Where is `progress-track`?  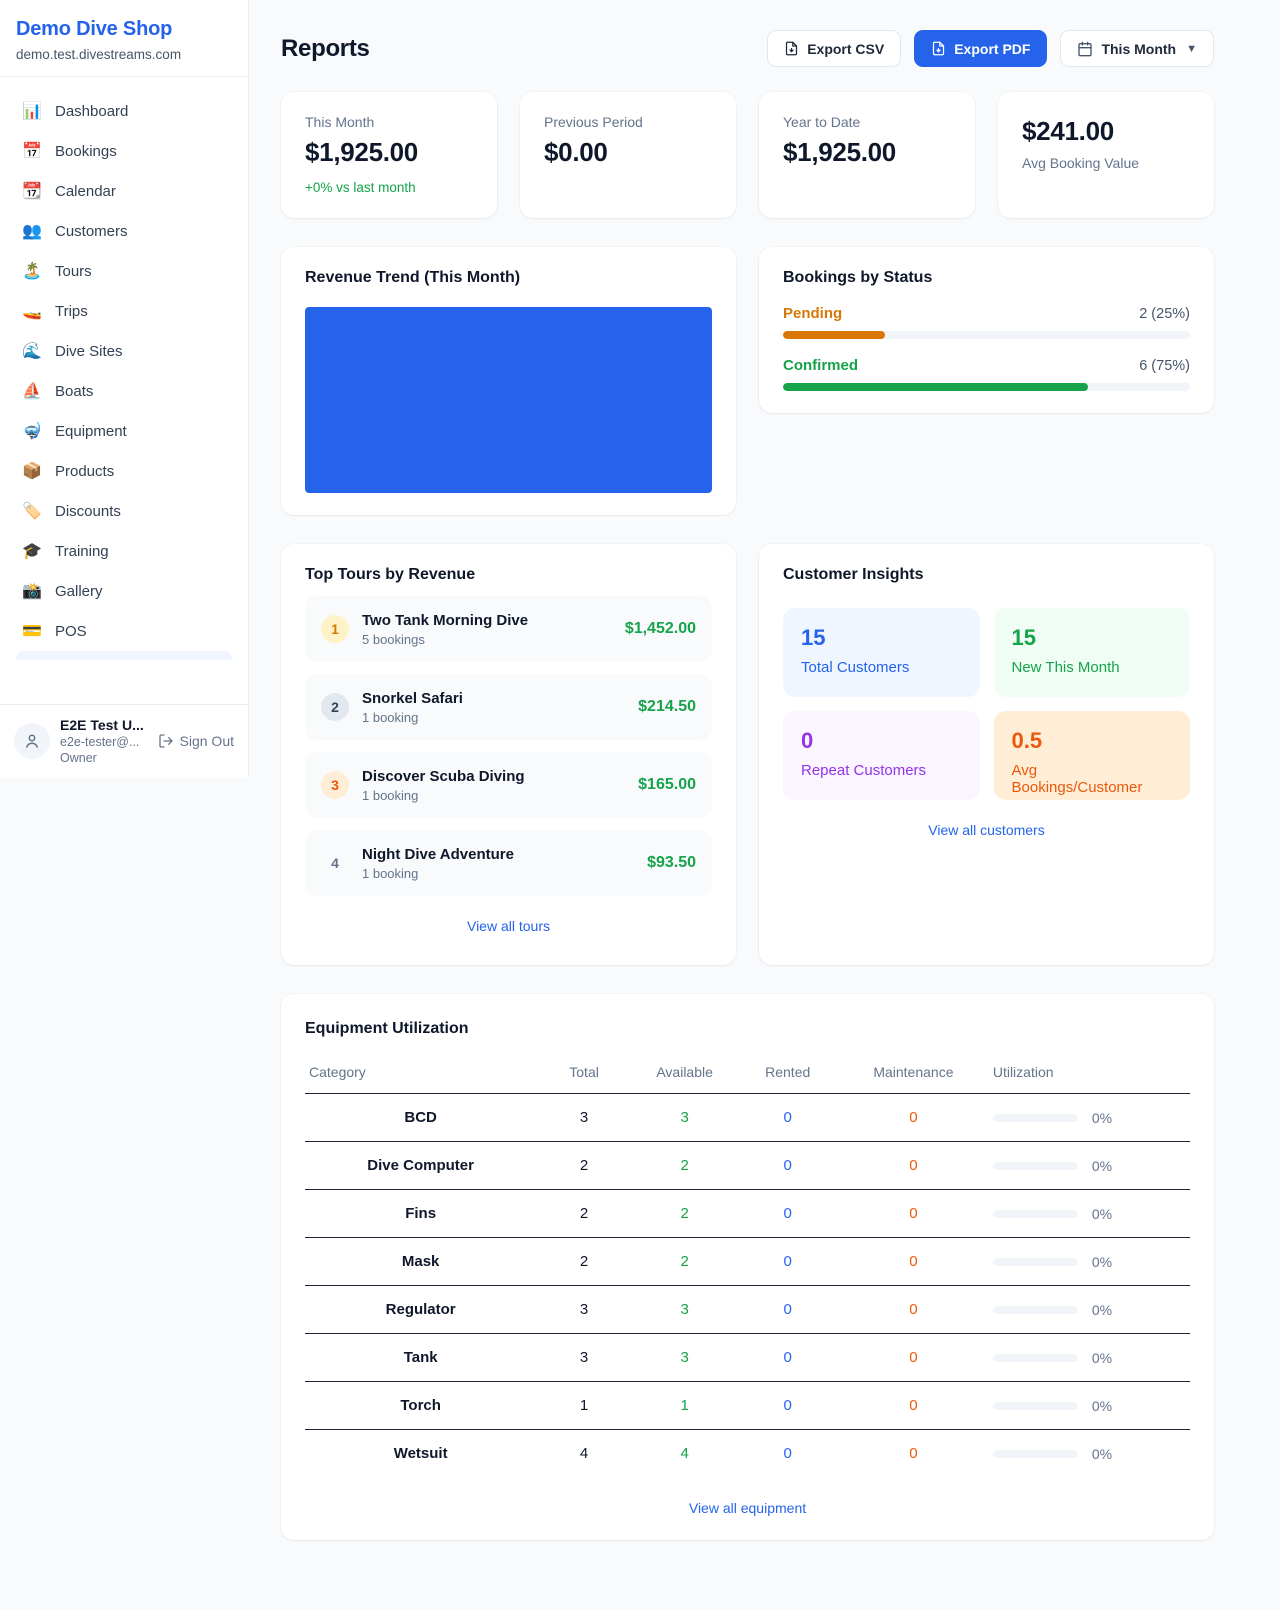 progress-track is located at coordinates (986, 387).